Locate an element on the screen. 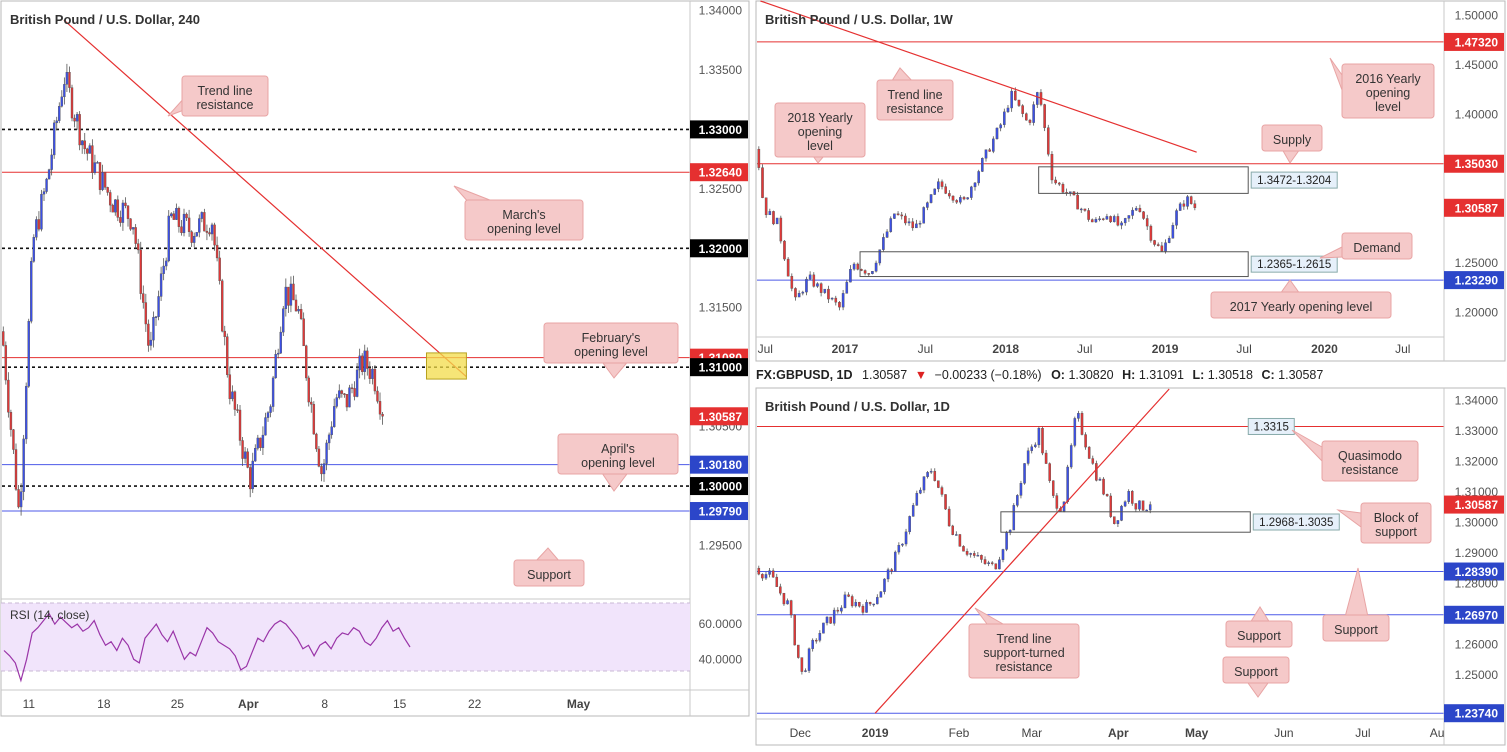 The height and width of the screenshot is (752, 1507). d1-zone-box is located at coordinates (1125, 522).